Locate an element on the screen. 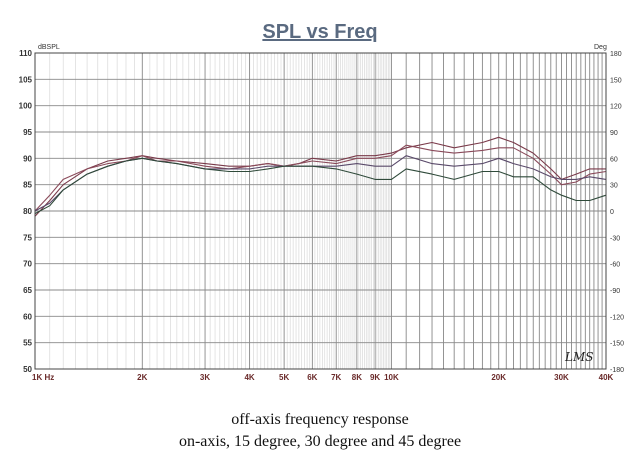 The image size is (640, 465). x-tick-label: 40K is located at coordinates (606, 377).